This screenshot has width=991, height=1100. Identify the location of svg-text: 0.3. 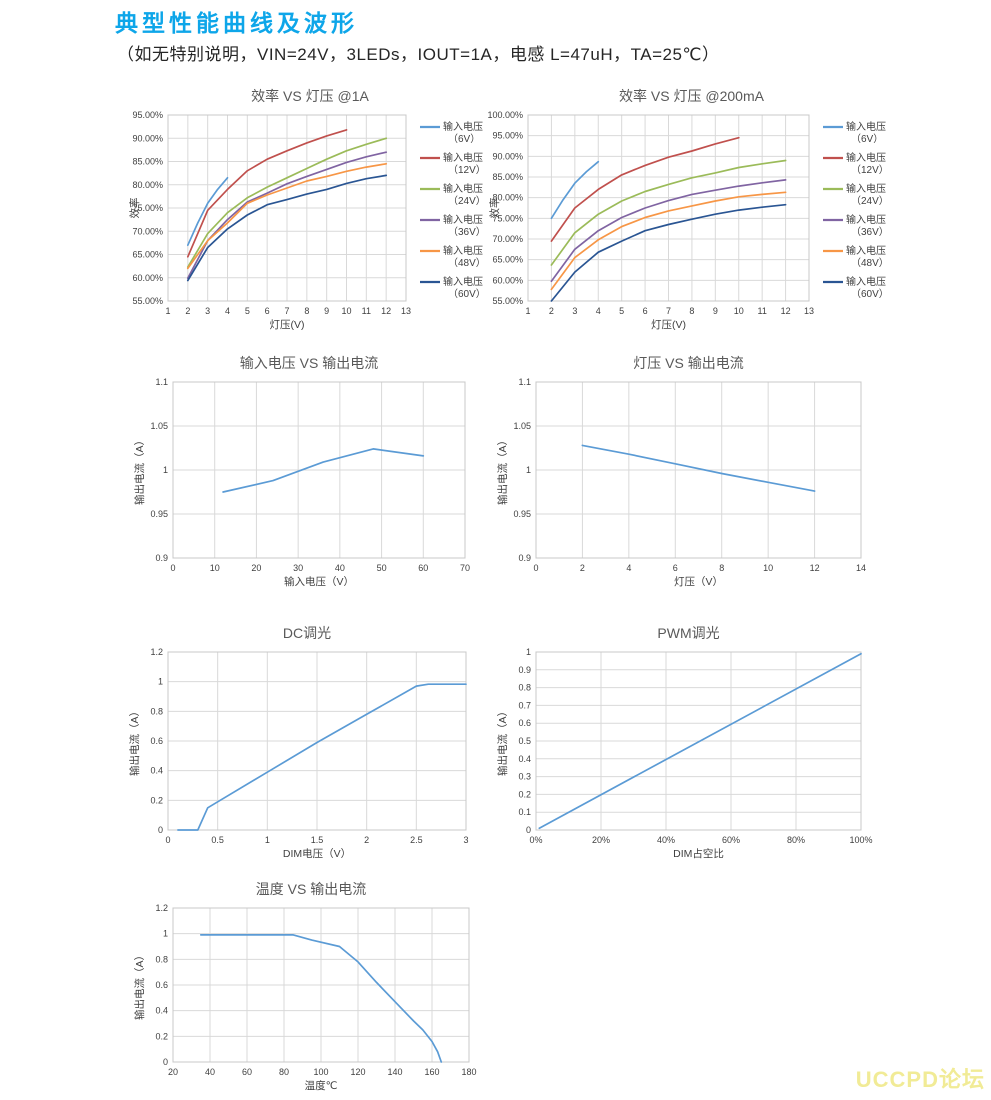
(524, 777).